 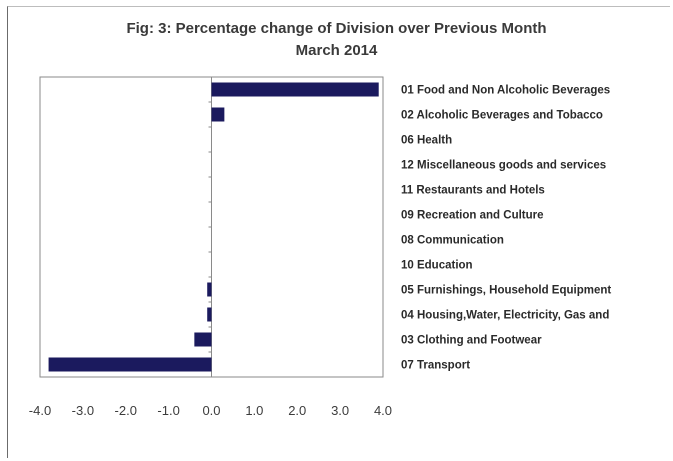 What do you see at coordinates (340, 410) in the screenshot?
I see `x-tick-label: 3.0` at bounding box center [340, 410].